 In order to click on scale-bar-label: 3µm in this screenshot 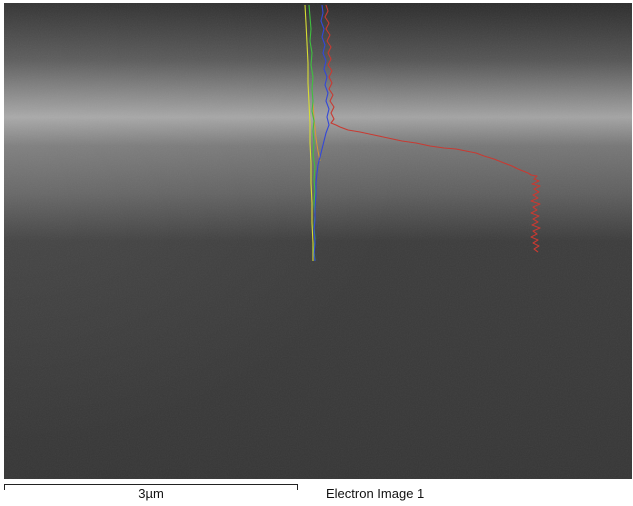, I will do `click(151, 493)`.